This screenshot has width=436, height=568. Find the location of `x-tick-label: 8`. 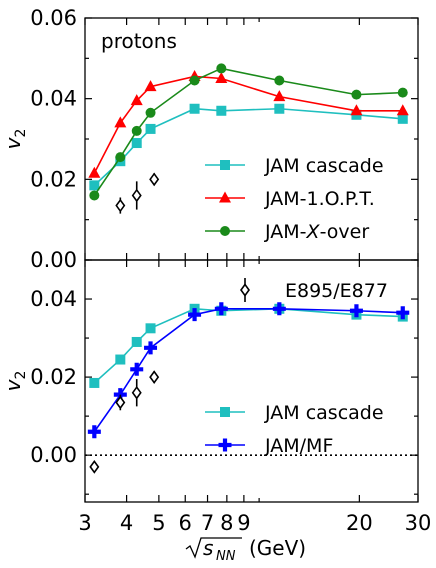

x-tick-label: 8 is located at coordinates (226, 523).